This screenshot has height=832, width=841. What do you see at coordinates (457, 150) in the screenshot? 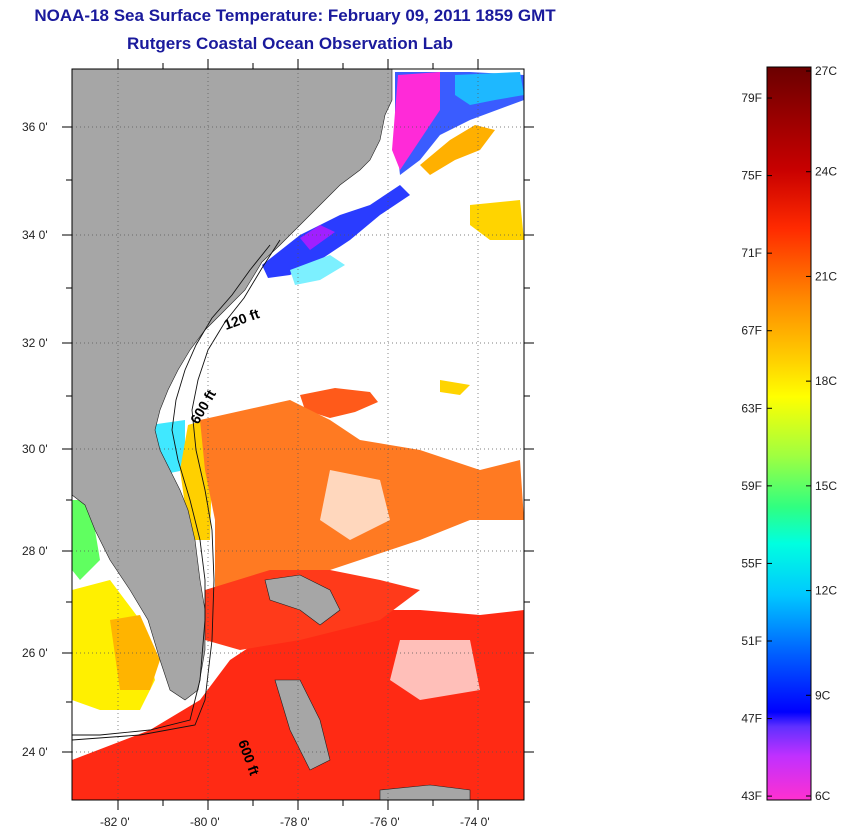
I see `sst-patch-gulfstream-edge` at bounding box center [457, 150].